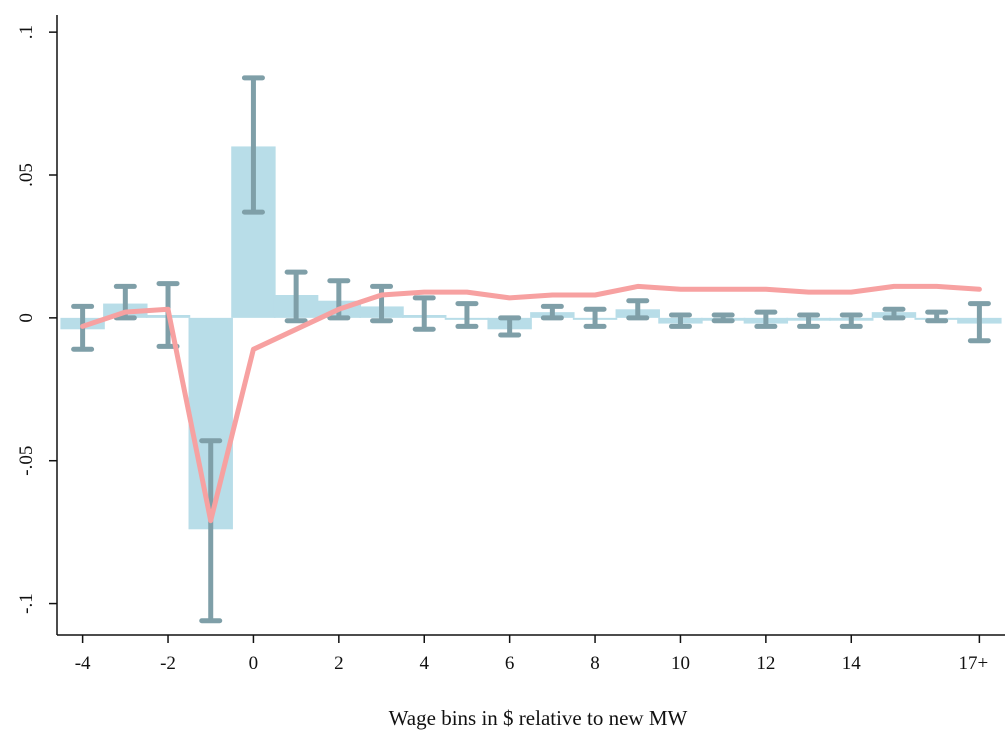 This screenshot has width=1005, height=731. I want to click on x-tick-label-3: 2, so click(339, 663).